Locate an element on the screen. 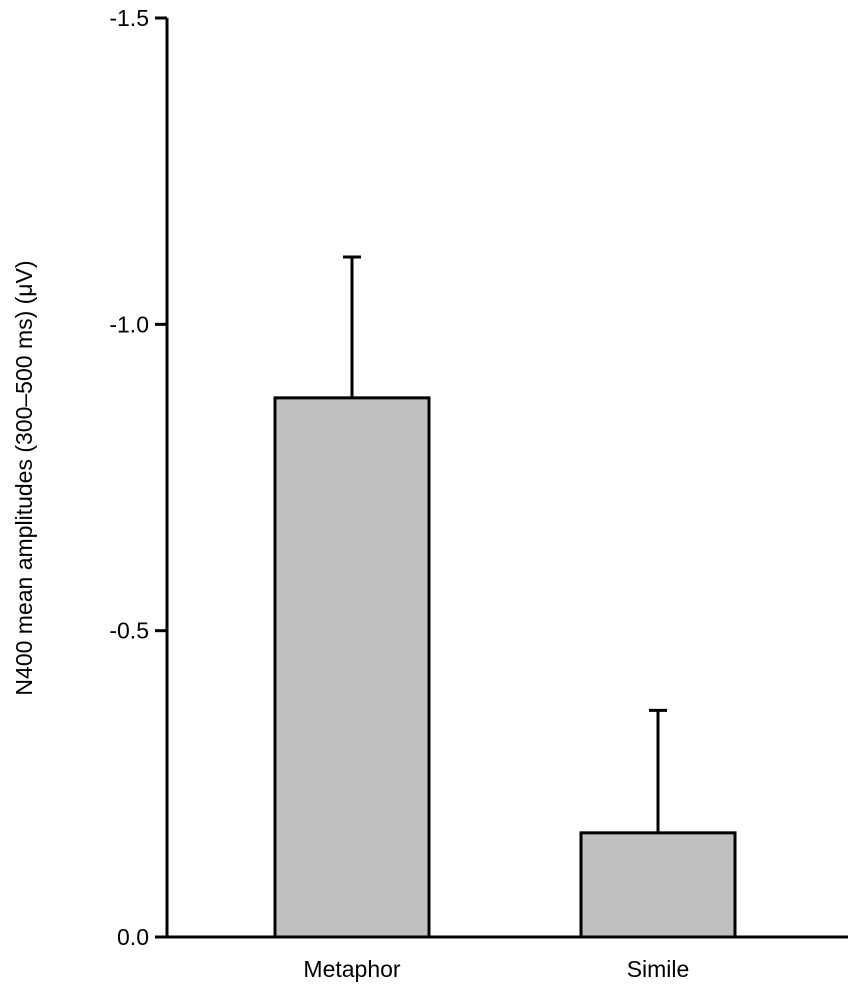 Image resolution: width=851 pixels, height=990 pixels. y-tick-label: -1.5 is located at coordinates (129, 18).